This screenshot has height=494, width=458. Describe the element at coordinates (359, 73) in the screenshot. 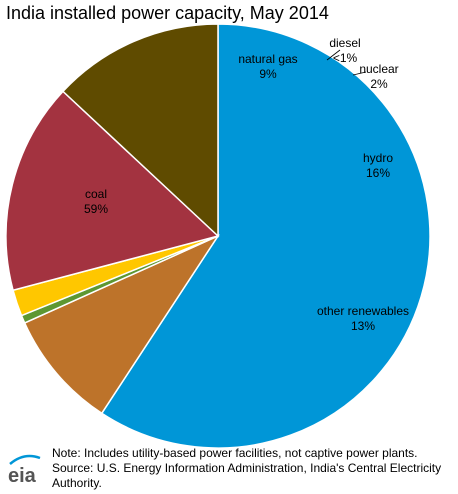

I see `leader-nuclear` at that location.